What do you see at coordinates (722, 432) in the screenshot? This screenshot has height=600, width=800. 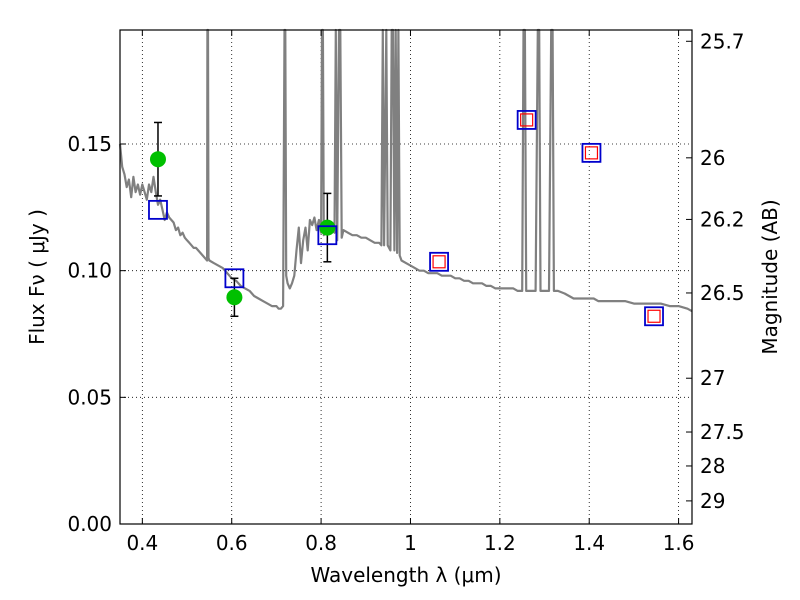 I see `y2-tick-label: 27.5` at bounding box center [722, 432].